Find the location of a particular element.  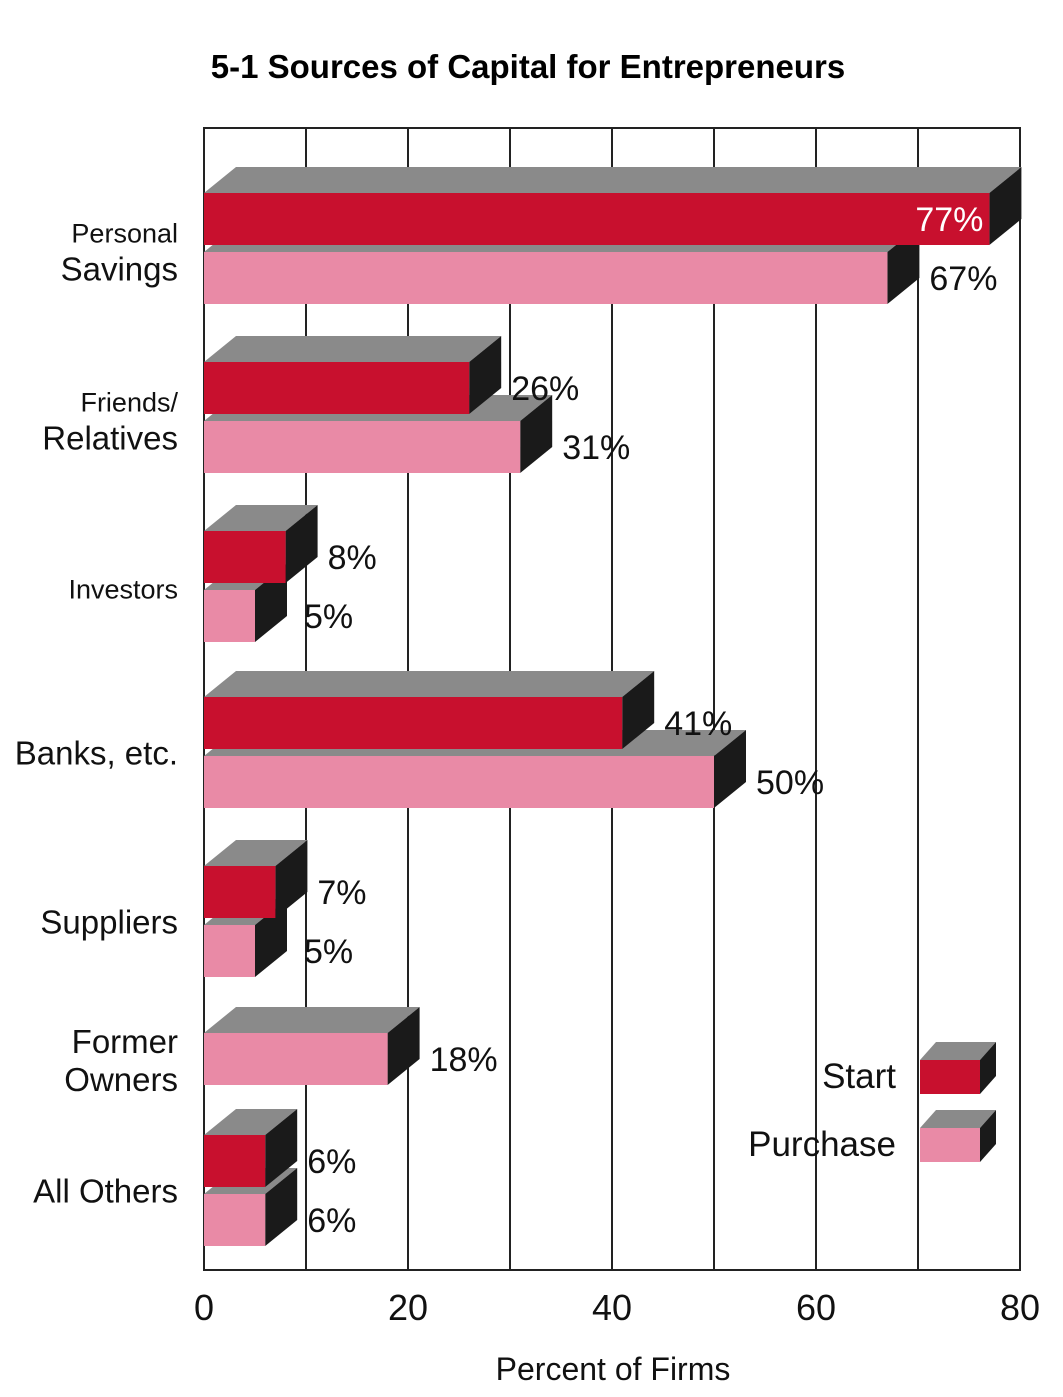

category-label-line2: Owners is located at coordinates (121, 1079).